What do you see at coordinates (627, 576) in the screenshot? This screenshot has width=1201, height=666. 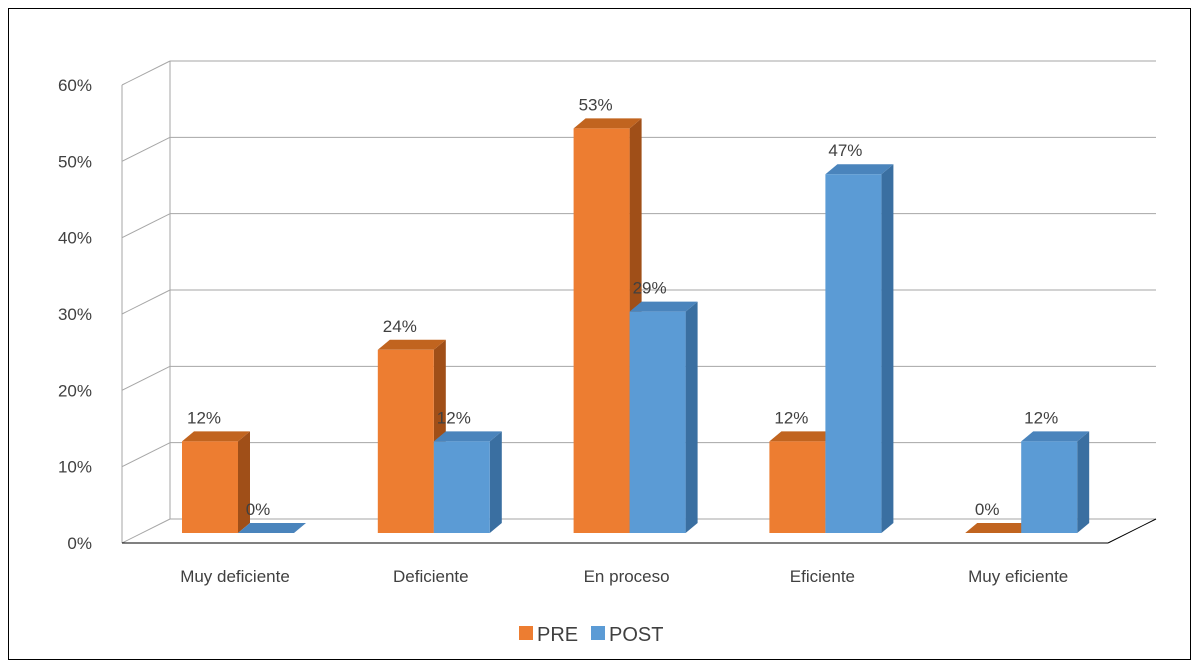 I see `x-tick-label: En proceso` at bounding box center [627, 576].